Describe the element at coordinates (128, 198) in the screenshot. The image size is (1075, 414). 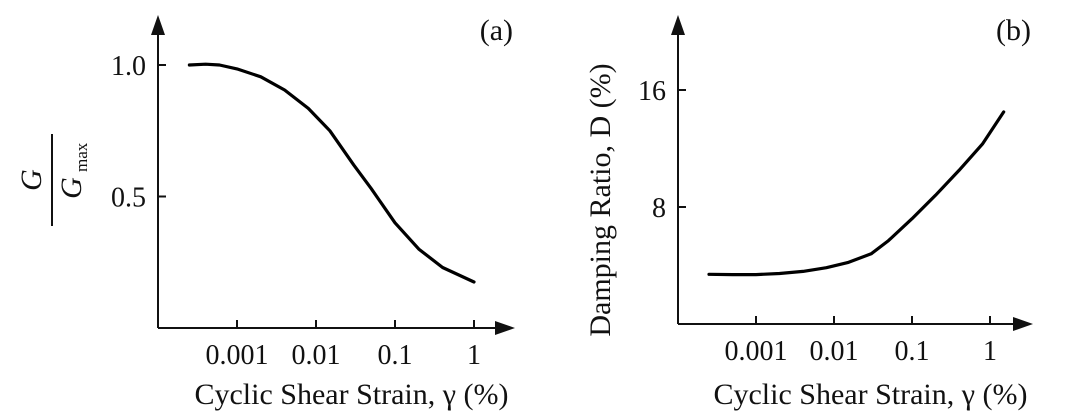
I see `y-tick-label: 0.5` at that location.